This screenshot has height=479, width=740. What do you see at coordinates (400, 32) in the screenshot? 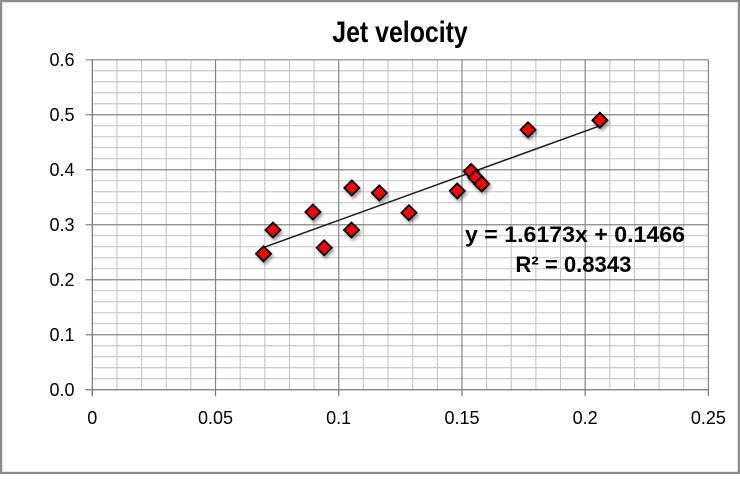
I see `svg-text: Jet velocity` at bounding box center [400, 32].